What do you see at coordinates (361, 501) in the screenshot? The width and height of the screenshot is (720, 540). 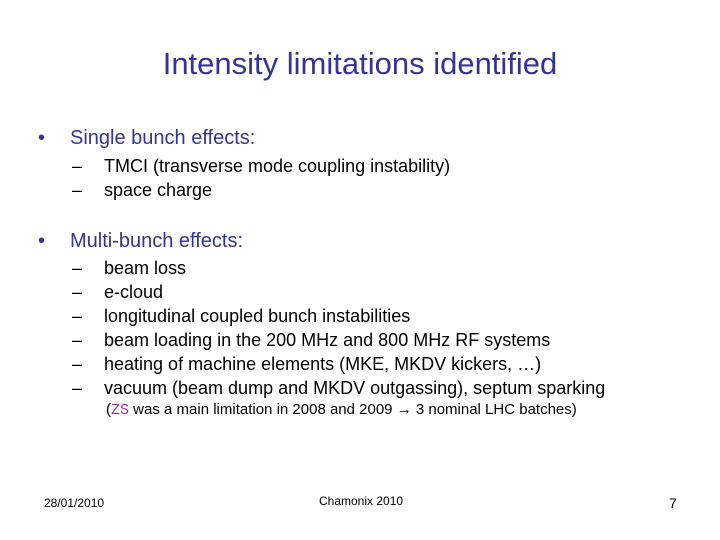 I see `footer-event: Chamonix 2010` at bounding box center [361, 501].